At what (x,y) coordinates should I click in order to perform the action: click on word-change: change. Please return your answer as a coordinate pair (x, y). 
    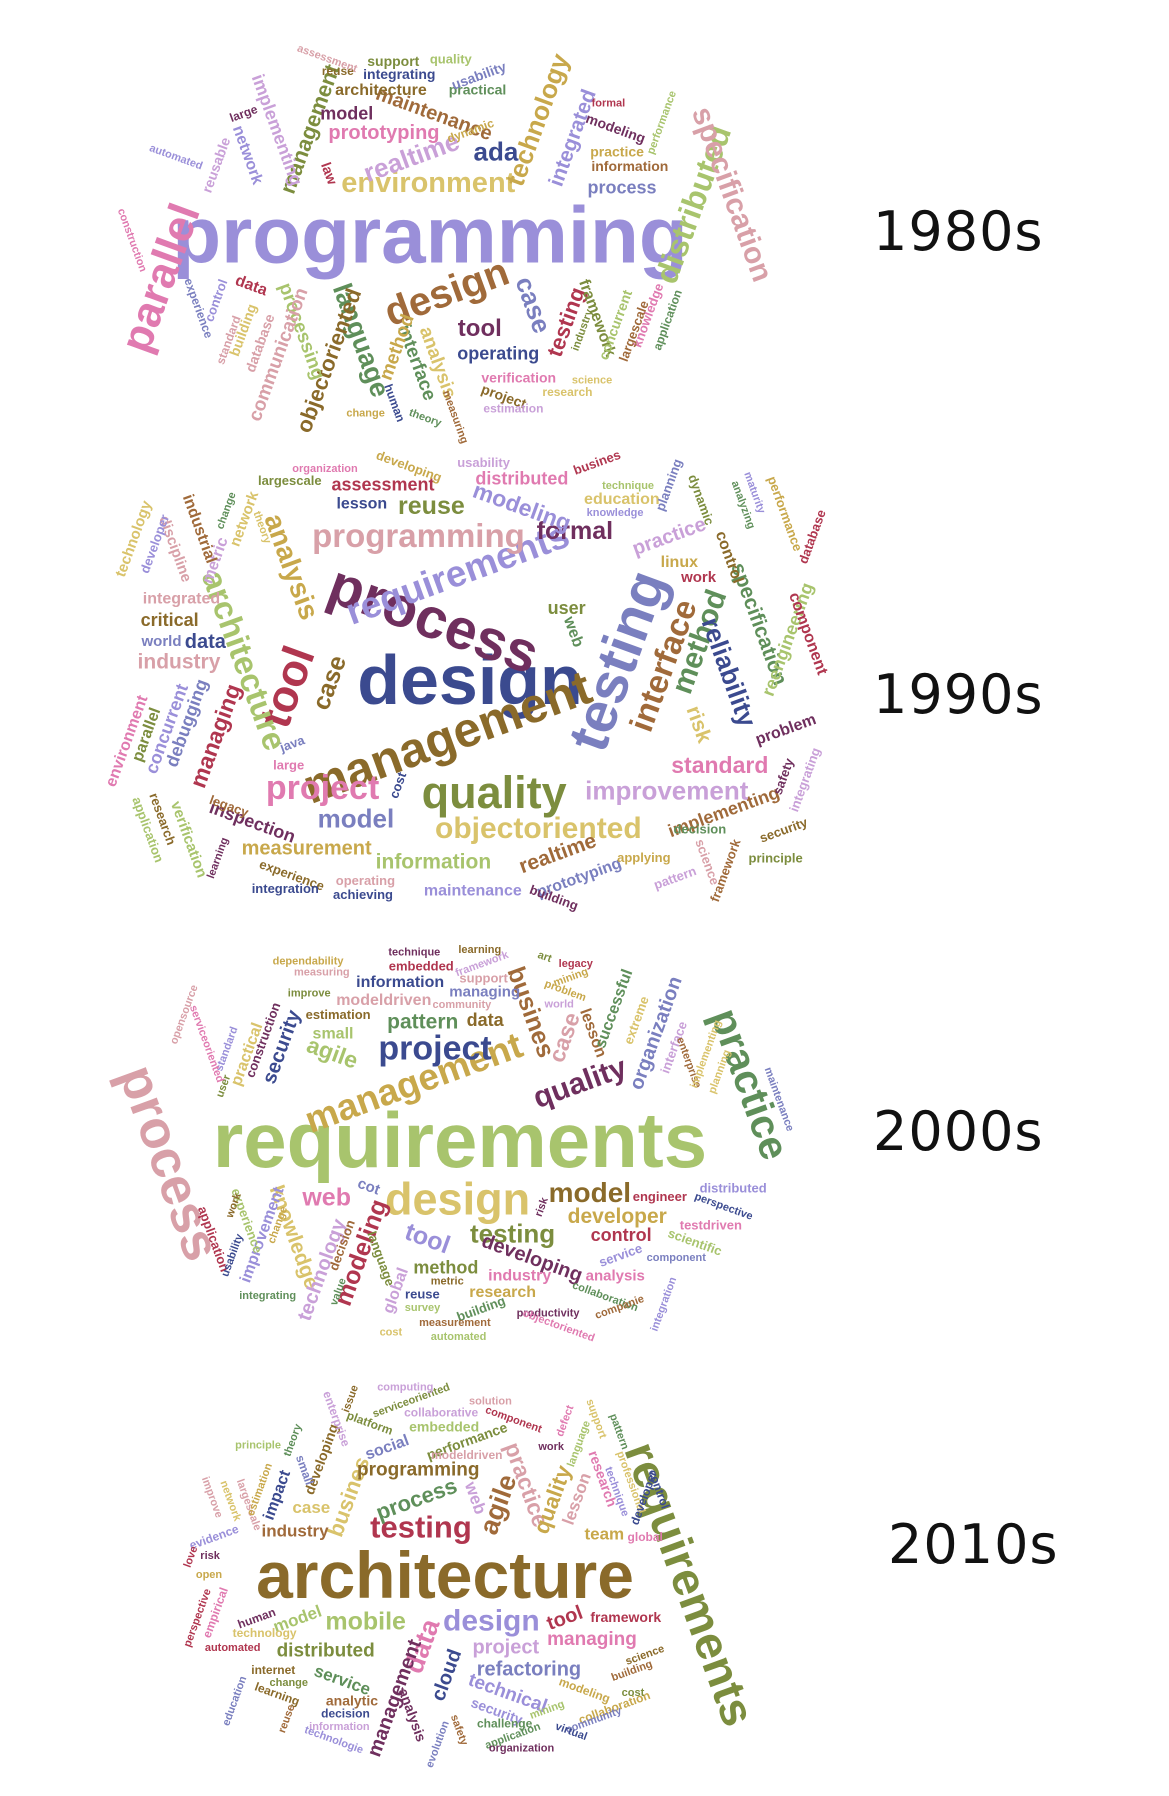
    Looking at the image, I should click on (289, 1683).